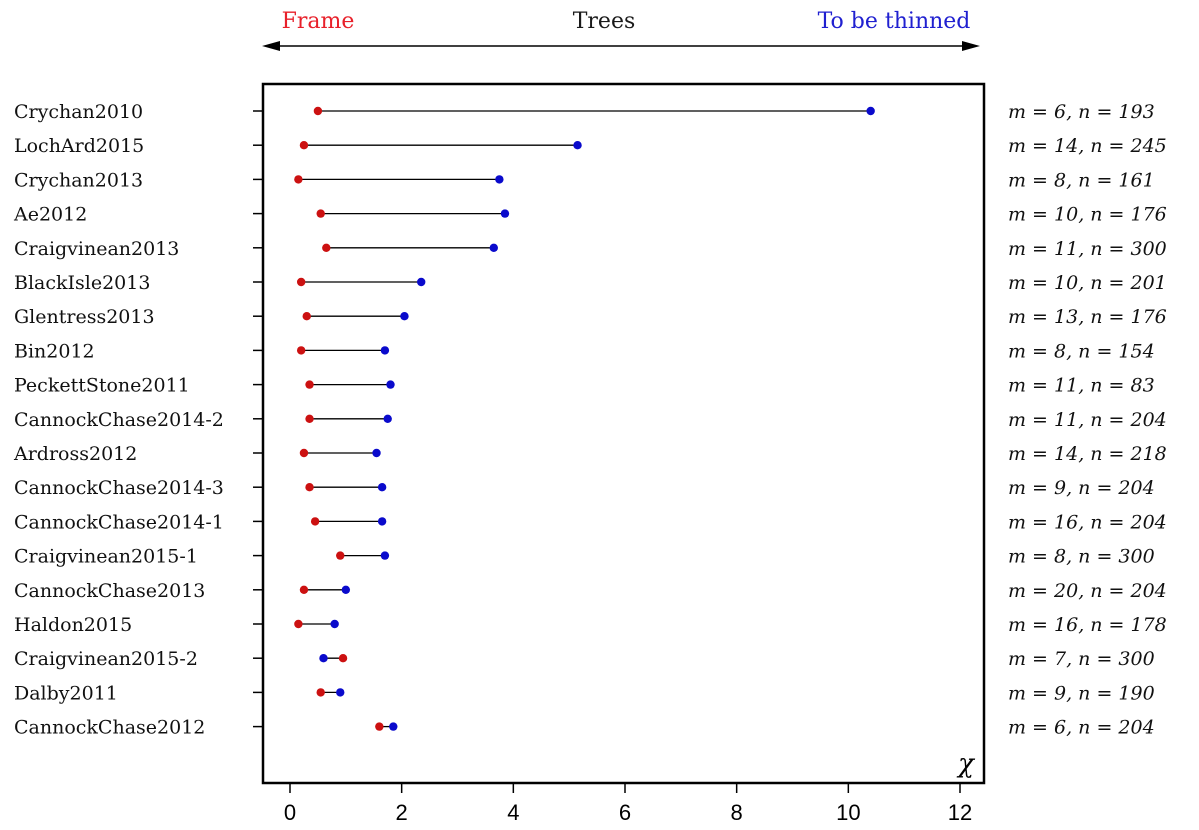  Describe the element at coordinates (1081, 488) in the screenshot. I see `row-annotation: m = 9, n = 204` at that location.